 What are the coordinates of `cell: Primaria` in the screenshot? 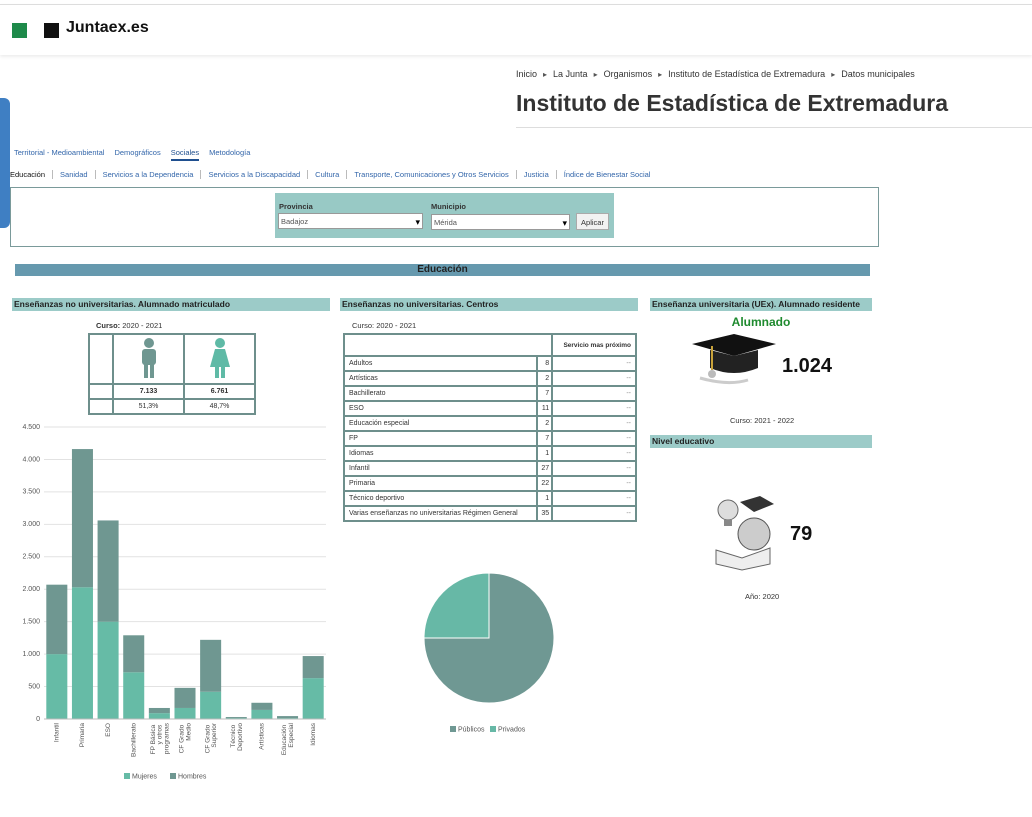 It's located at (440, 483).